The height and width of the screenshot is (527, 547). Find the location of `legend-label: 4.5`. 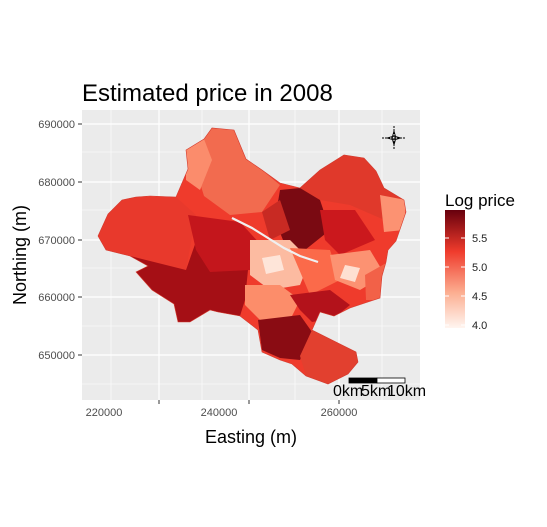

legend-label: 4.5 is located at coordinates (479, 297).